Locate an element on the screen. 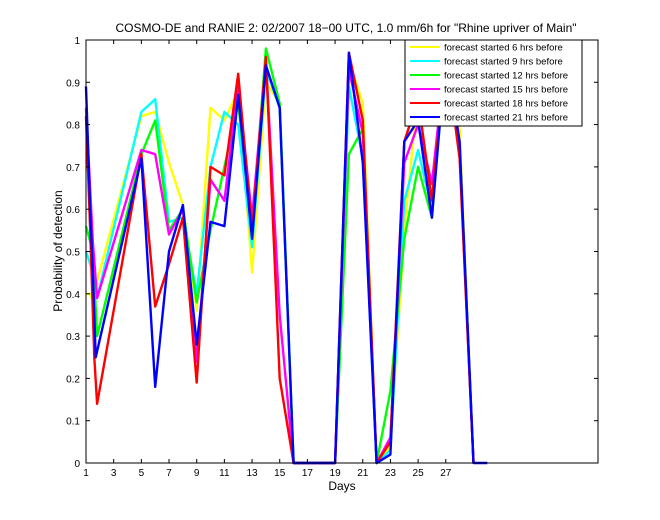 The height and width of the screenshot is (520, 660). y-tick-label: 0.4 is located at coordinates (73, 295).